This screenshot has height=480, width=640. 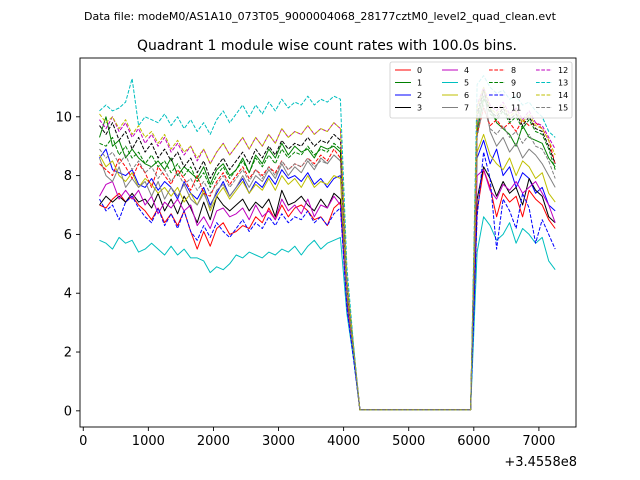 I want to click on y-tick-label: 10, so click(x=63, y=117).